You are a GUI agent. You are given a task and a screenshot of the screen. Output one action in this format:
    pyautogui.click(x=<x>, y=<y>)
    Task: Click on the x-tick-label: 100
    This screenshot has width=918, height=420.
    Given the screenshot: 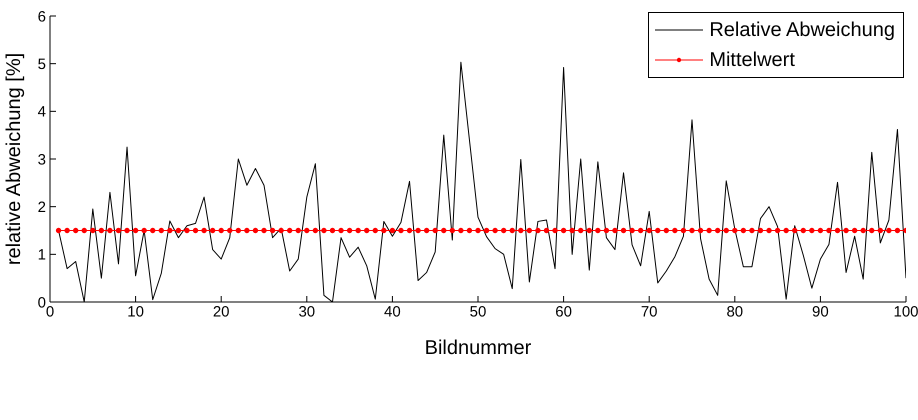 What is the action you would take?
    pyautogui.click(x=905, y=312)
    